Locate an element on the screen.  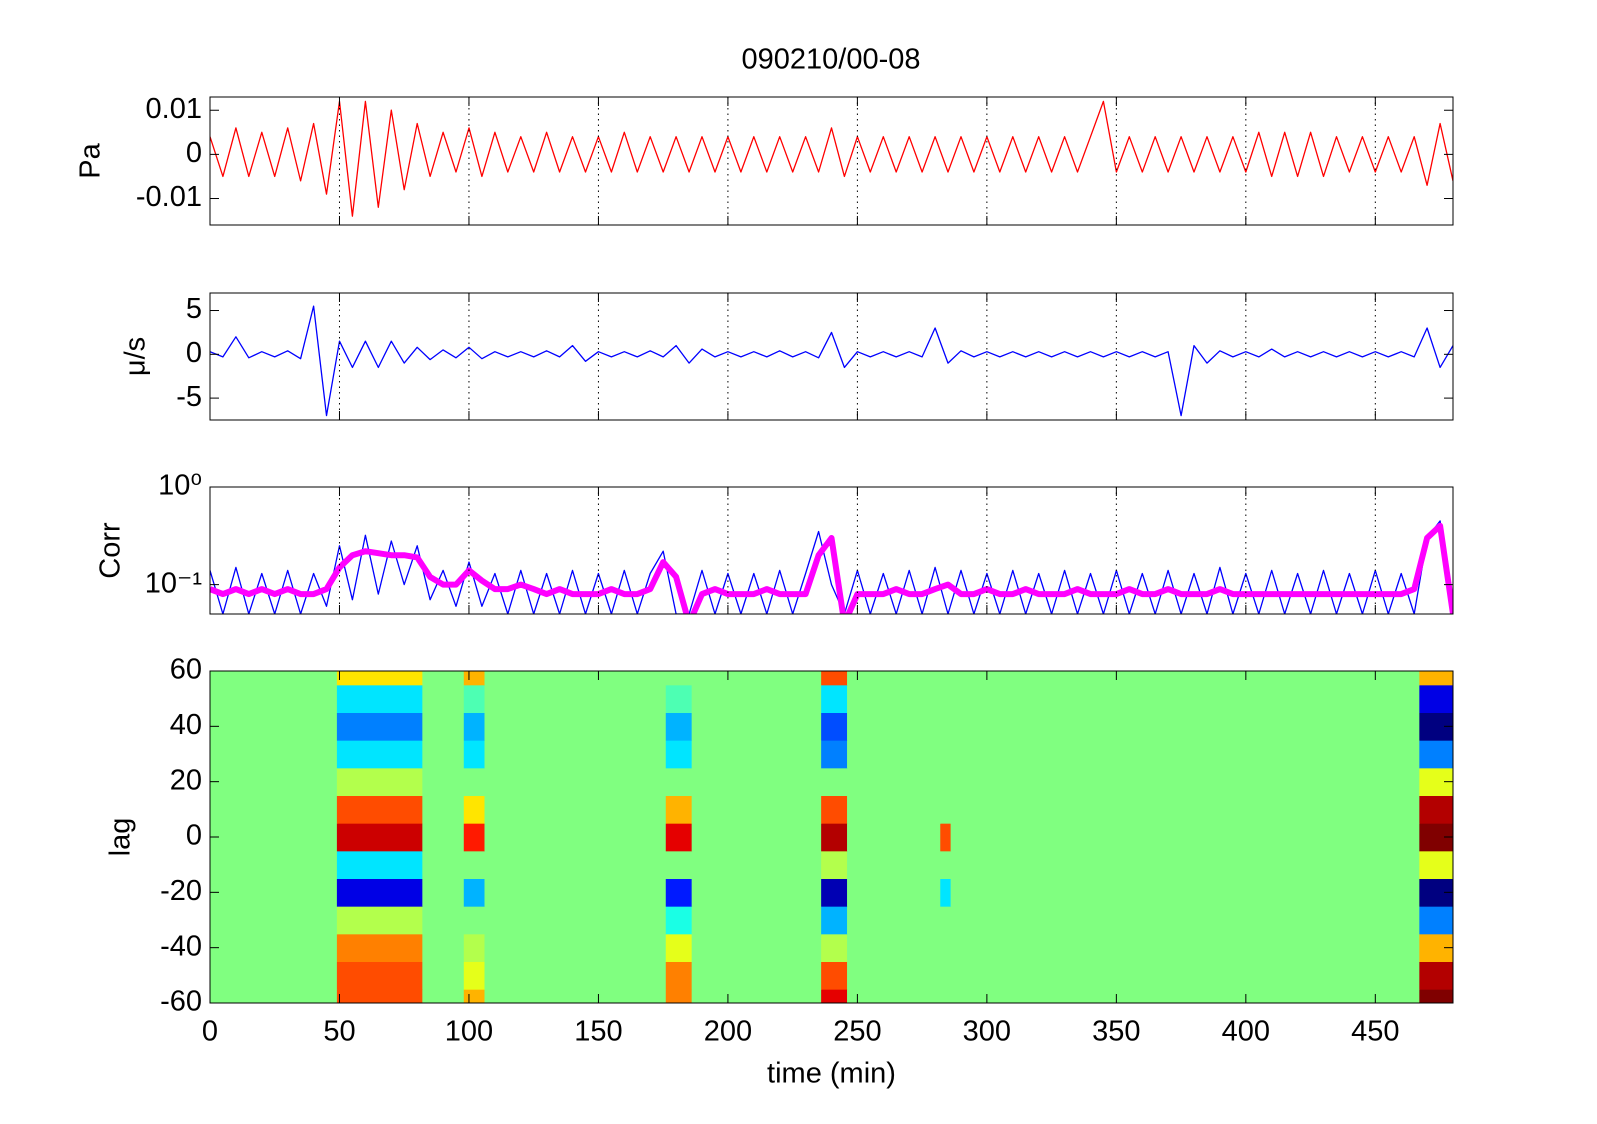
x-tick-label: 150 is located at coordinates (598, 1032).